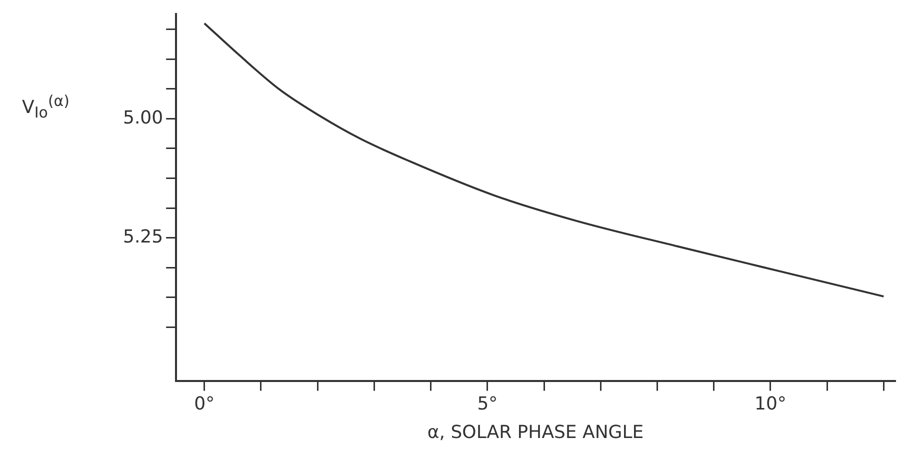 The height and width of the screenshot is (452, 913). What do you see at coordinates (487, 403) in the screenshot?
I see `x-tick-label: 5°` at bounding box center [487, 403].